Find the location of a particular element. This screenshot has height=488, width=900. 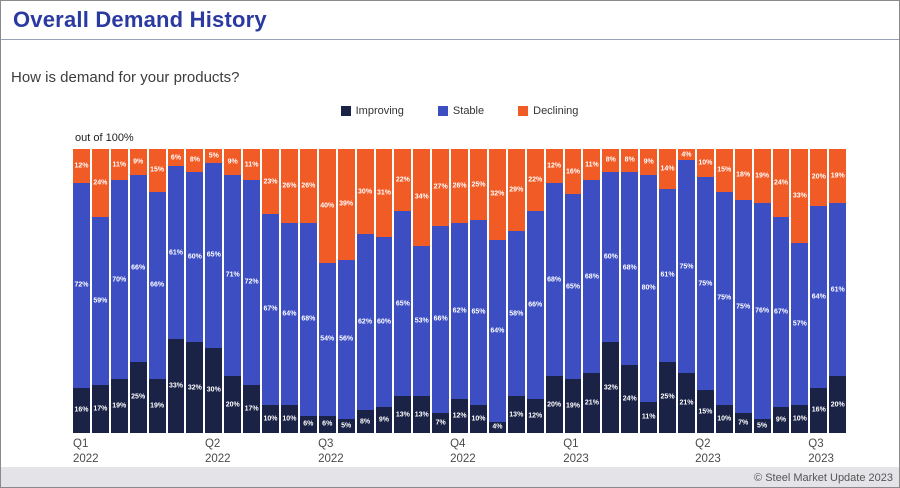

declining-value-label: 27% is located at coordinates (440, 187).